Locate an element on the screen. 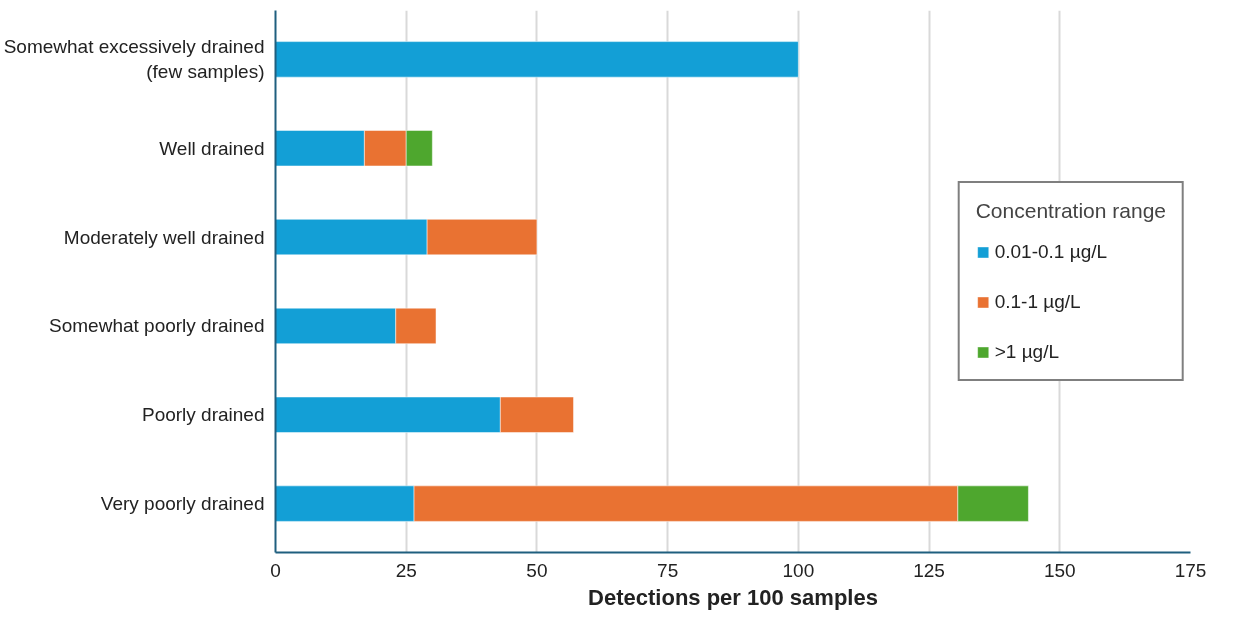 The width and height of the screenshot is (1238, 620). y-tick-label: Moderately well drained is located at coordinates (164, 237).